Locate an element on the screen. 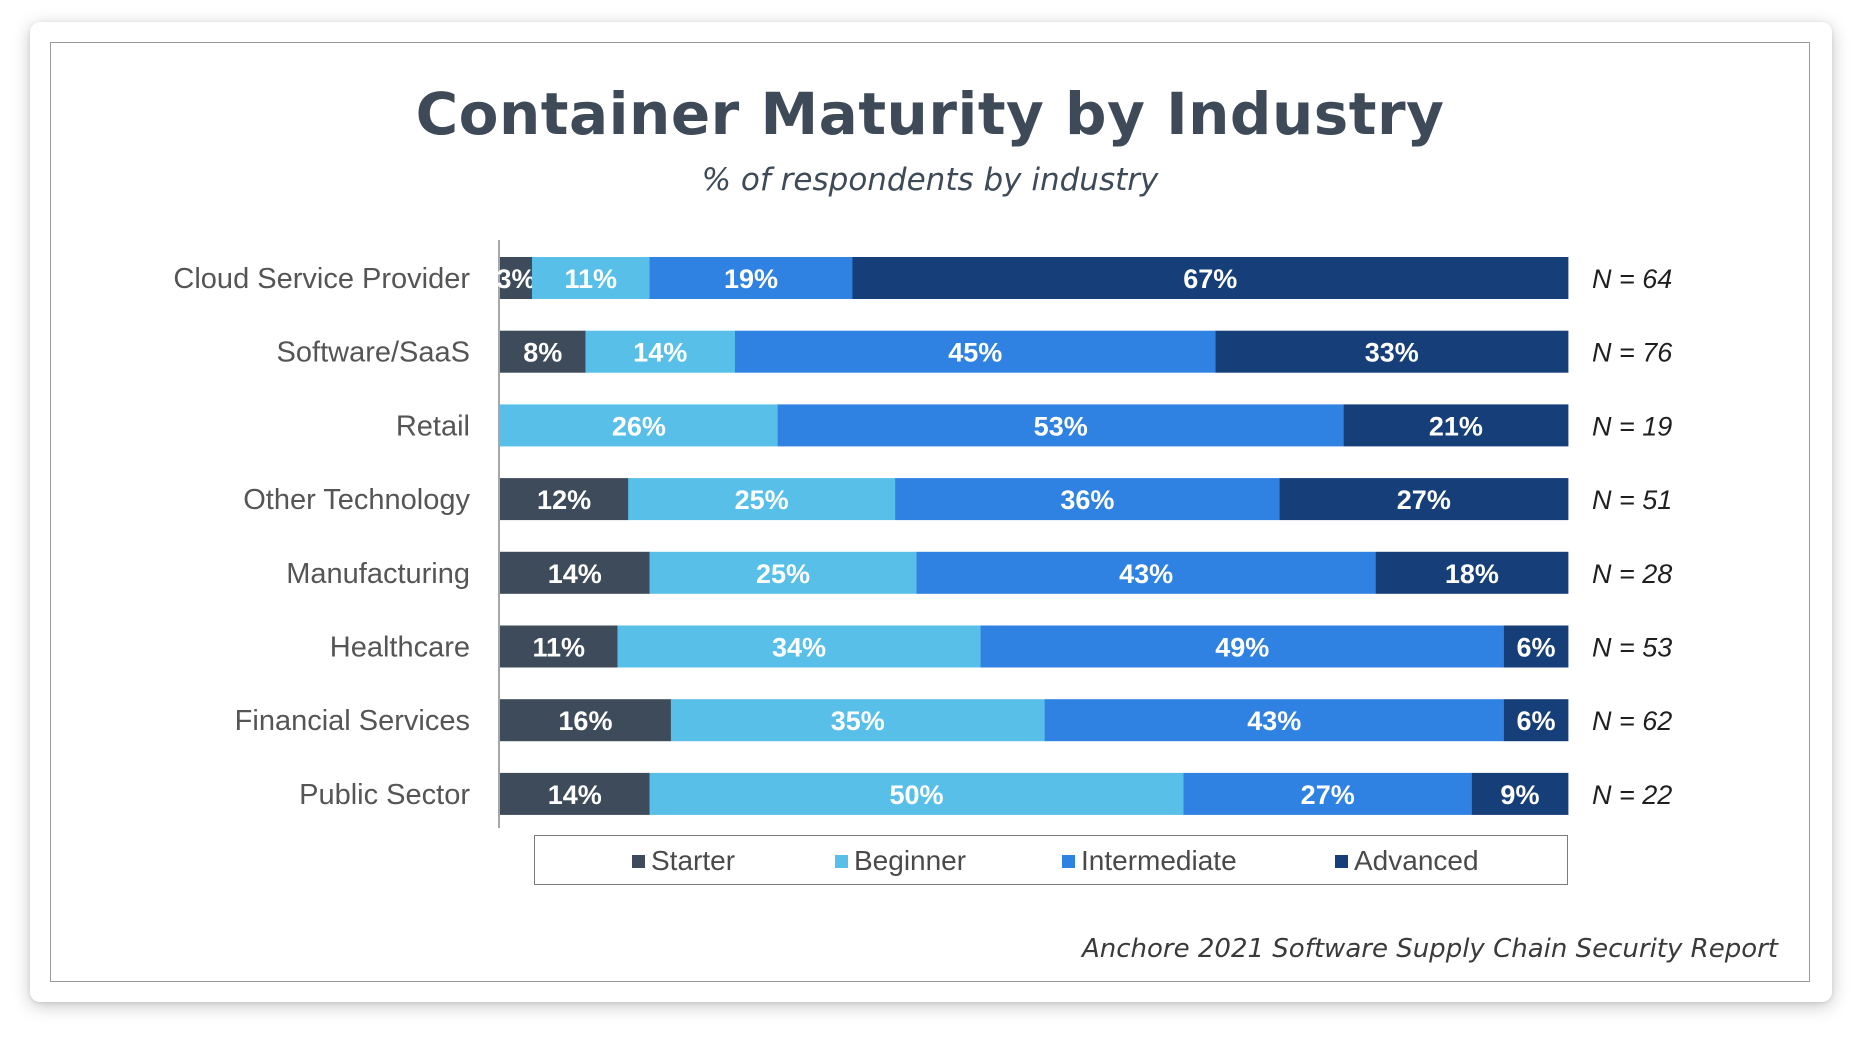  data-label-public-sector-advanced: 9% is located at coordinates (1519, 795).